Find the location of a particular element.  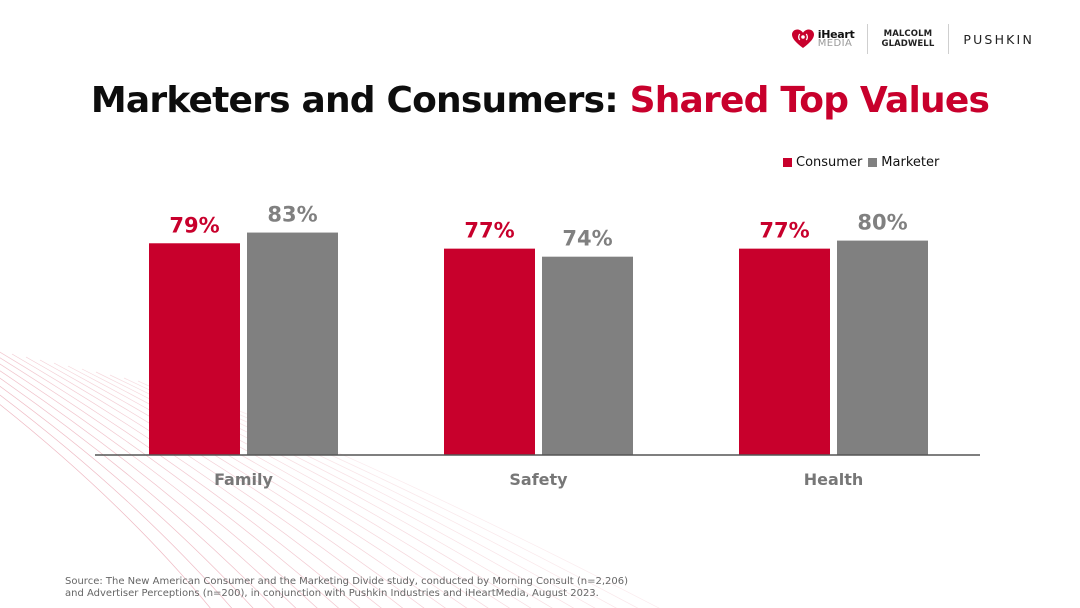

data-label-marketer-safety: 74% is located at coordinates (587, 239).